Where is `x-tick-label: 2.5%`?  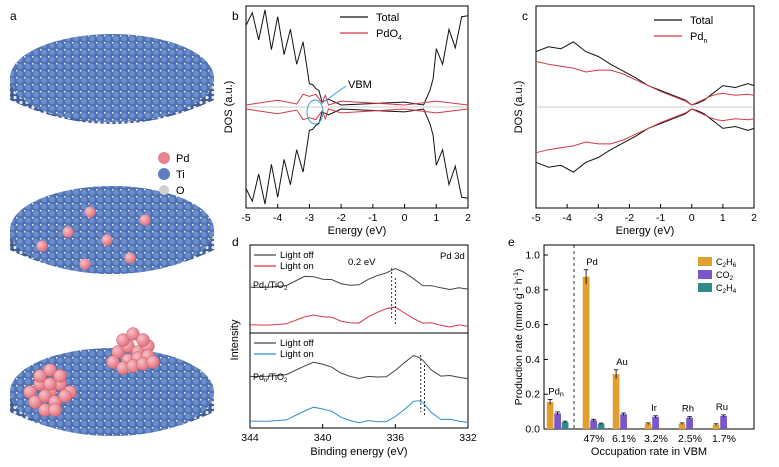
x-tick-label: 2.5% is located at coordinates (690, 439).